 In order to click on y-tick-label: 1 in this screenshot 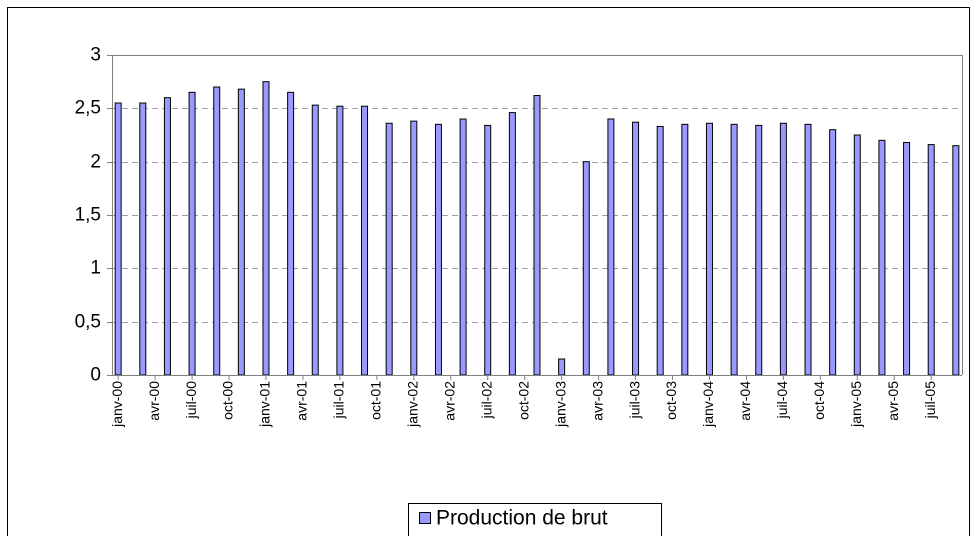, I will do `click(95, 268)`.